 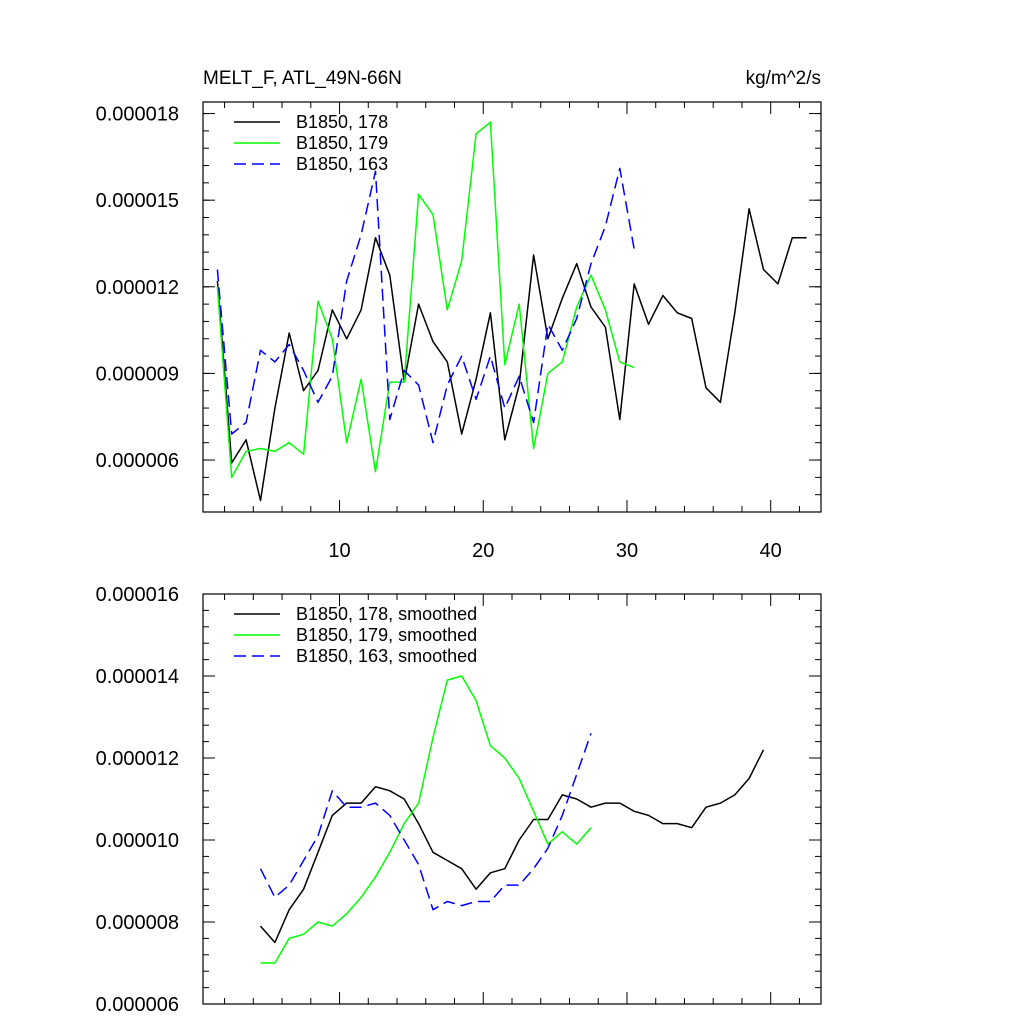 I want to click on y-tick-label: 0.000014, so click(x=137, y=677).